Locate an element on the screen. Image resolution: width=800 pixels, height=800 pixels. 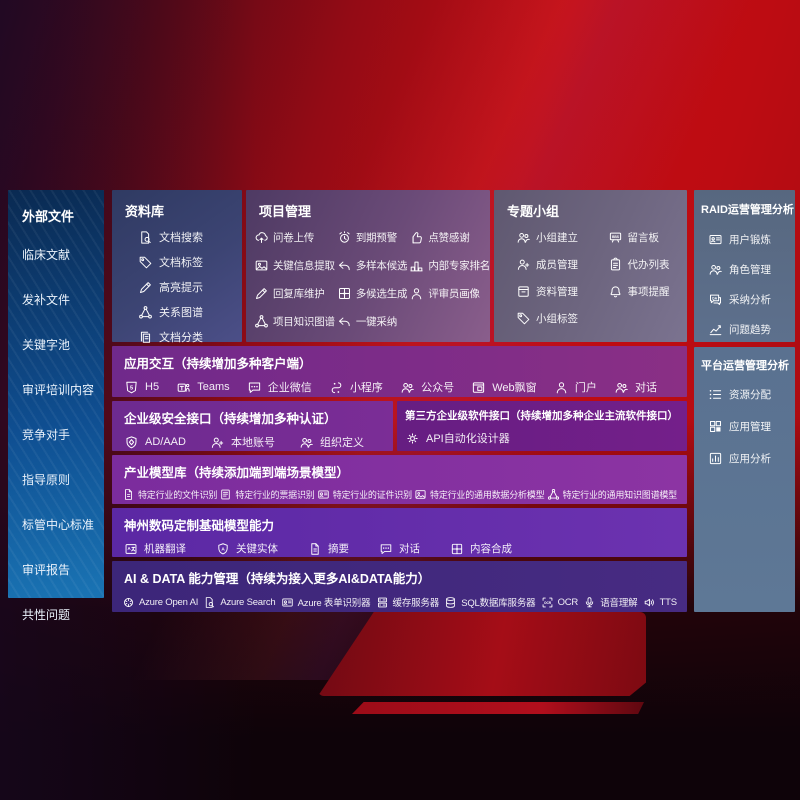
models-item: 特定行业的通用知识图谱模型 is located at coordinates (612, 494).